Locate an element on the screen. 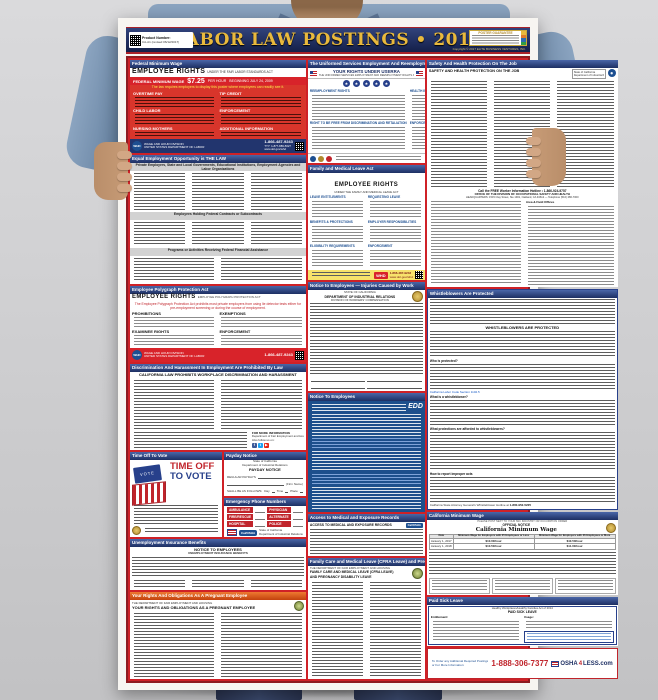 This screenshot has height=700, width=658. facebook-icon: f is located at coordinates (254, 445).